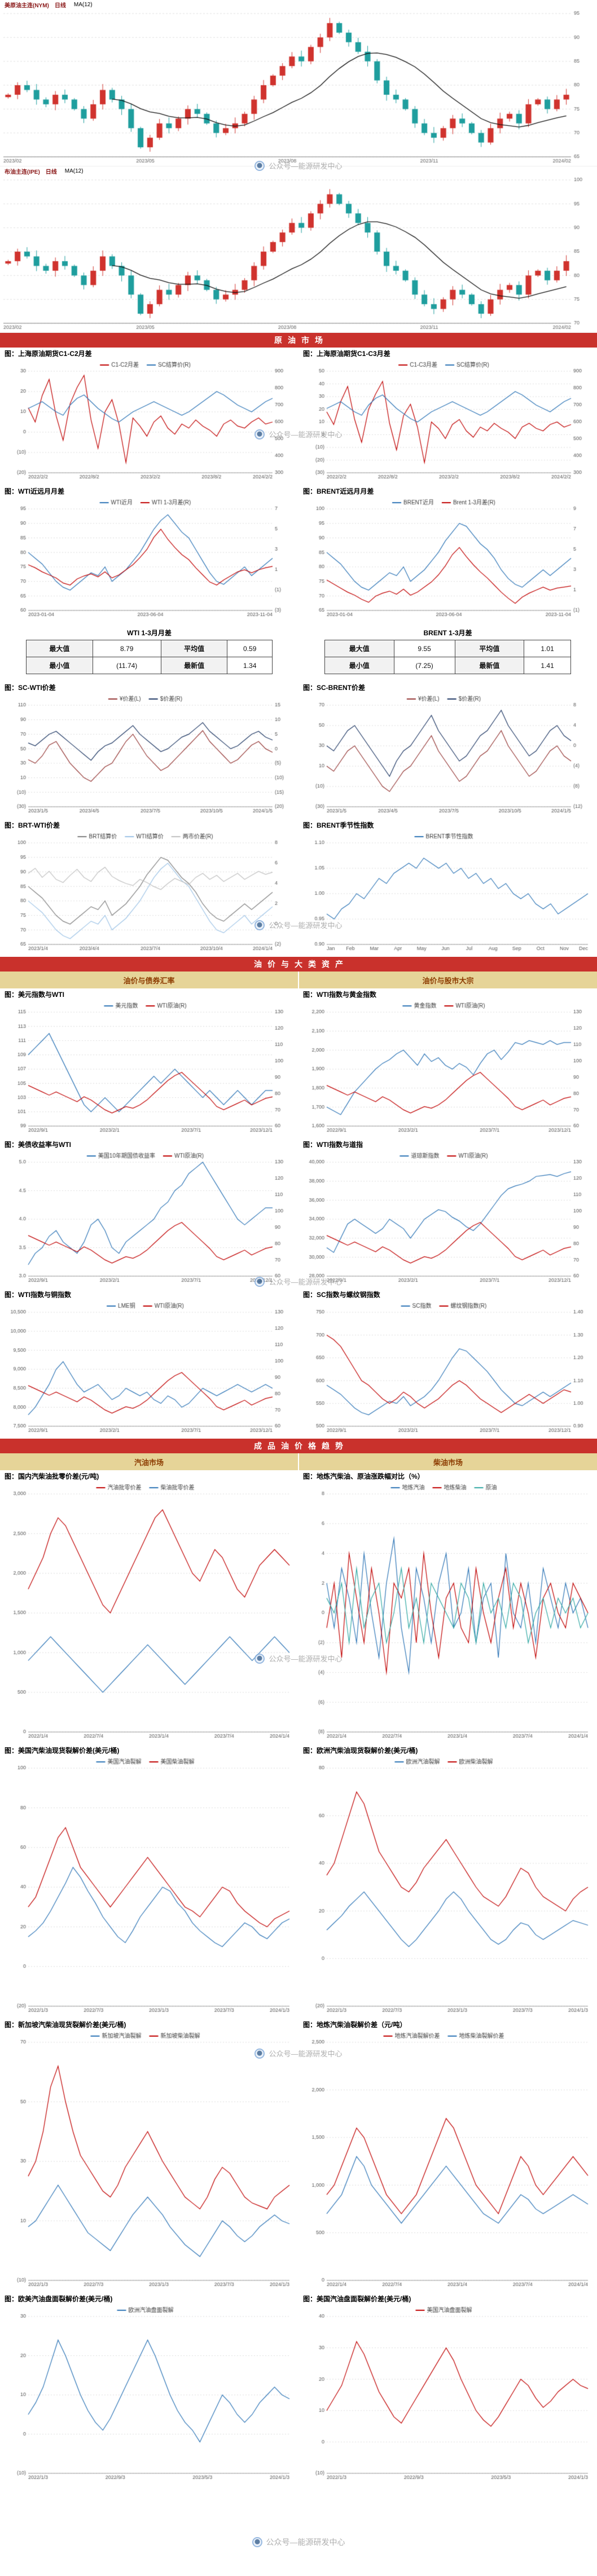  I want to click on subheader-refined: 汽油市场 柴油市场, so click(298, 1461).